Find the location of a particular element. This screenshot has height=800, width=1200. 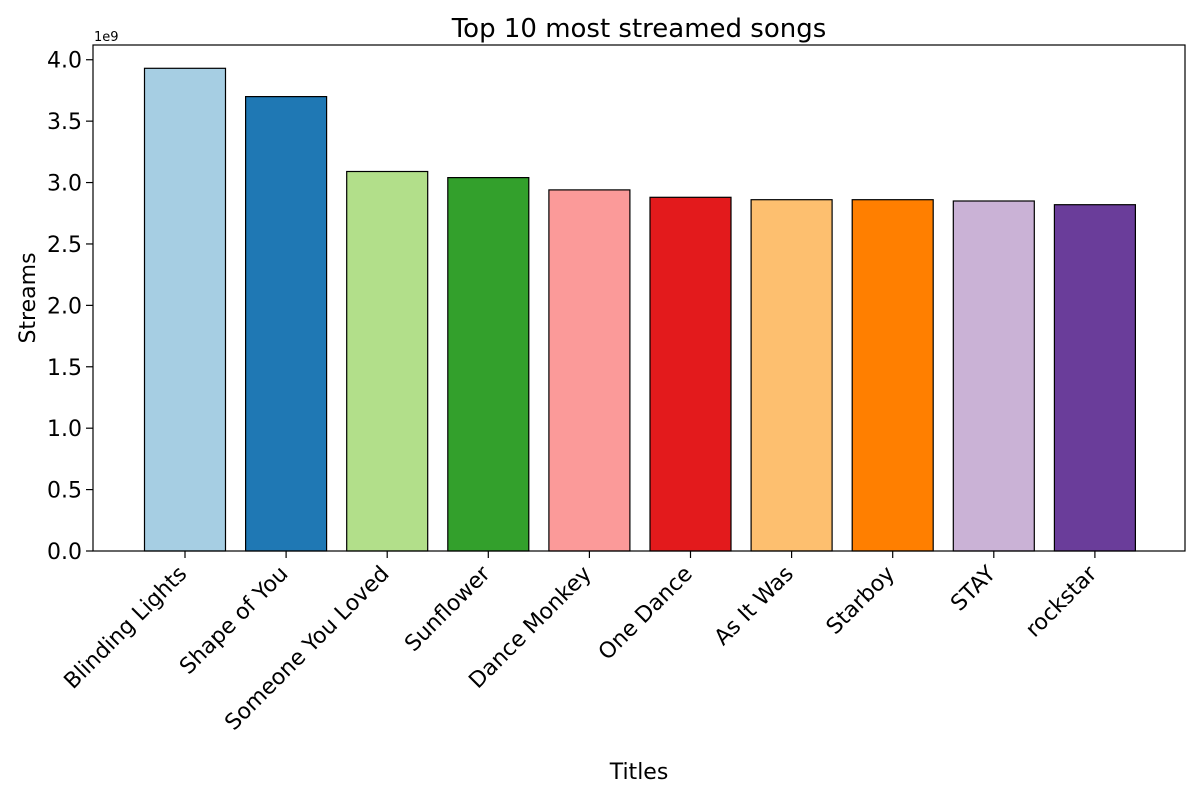

x-tick-label: rockstar is located at coordinates (1062, 602).